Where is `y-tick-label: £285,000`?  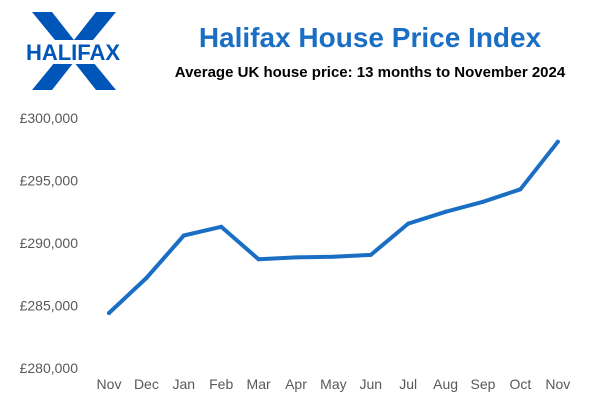 y-tick-label: £285,000 is located at coordinates (49, 306).